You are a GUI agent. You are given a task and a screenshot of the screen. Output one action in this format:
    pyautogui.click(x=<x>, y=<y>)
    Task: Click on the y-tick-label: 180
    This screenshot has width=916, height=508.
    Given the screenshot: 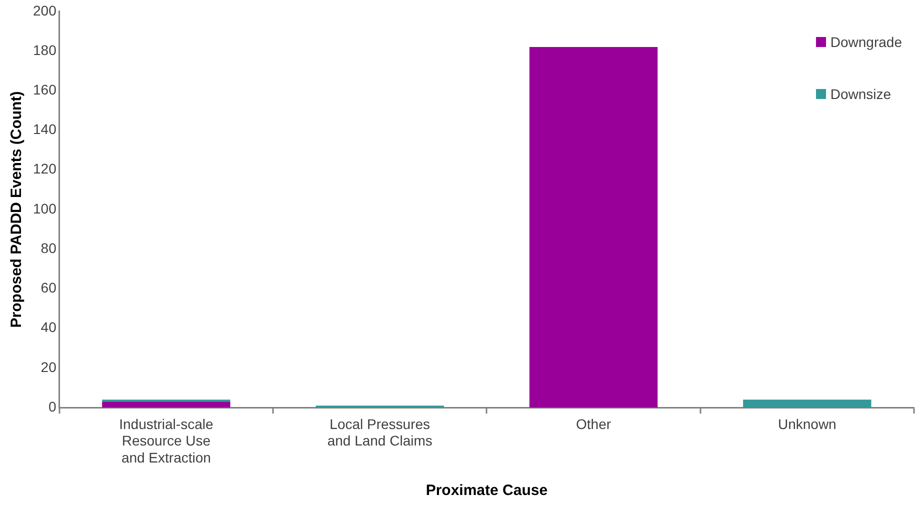 What is the action you would take?
    pyautogui.click(x=45, y=50)
    